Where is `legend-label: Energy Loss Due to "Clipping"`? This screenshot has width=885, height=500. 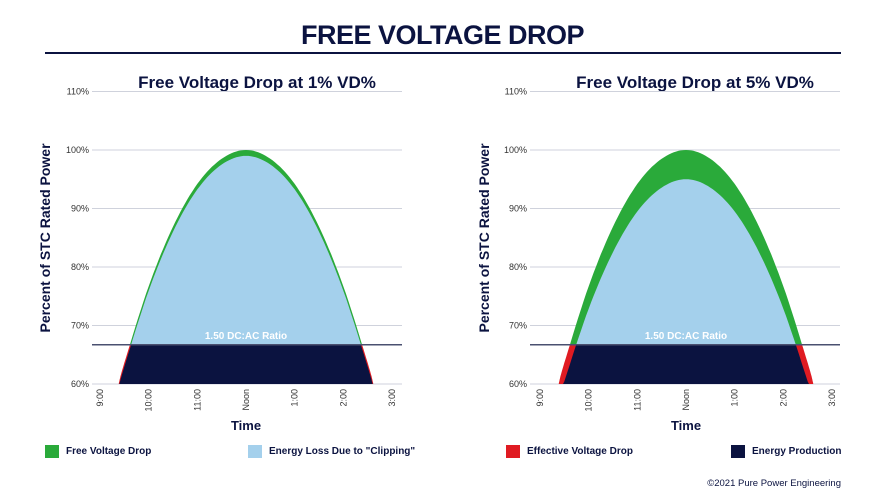 legend-label: Energy Loss Due to "Clipping" is located at coordinates (342, 451).